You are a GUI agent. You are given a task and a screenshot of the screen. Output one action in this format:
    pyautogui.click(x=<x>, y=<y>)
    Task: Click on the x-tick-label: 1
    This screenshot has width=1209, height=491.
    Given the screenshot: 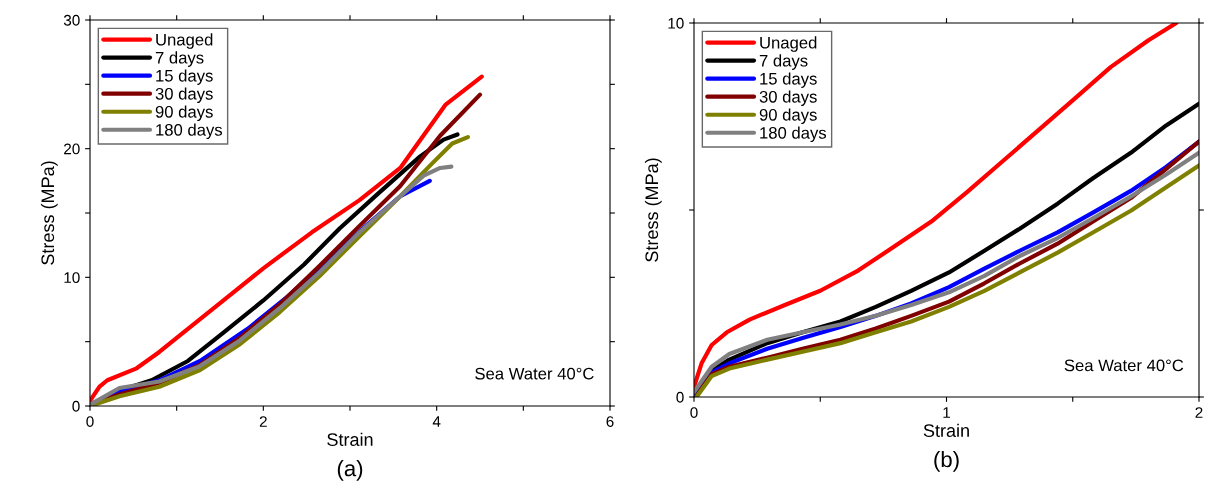 What is the action you would take?
    pyautogui.click(x=946, y=412)
    